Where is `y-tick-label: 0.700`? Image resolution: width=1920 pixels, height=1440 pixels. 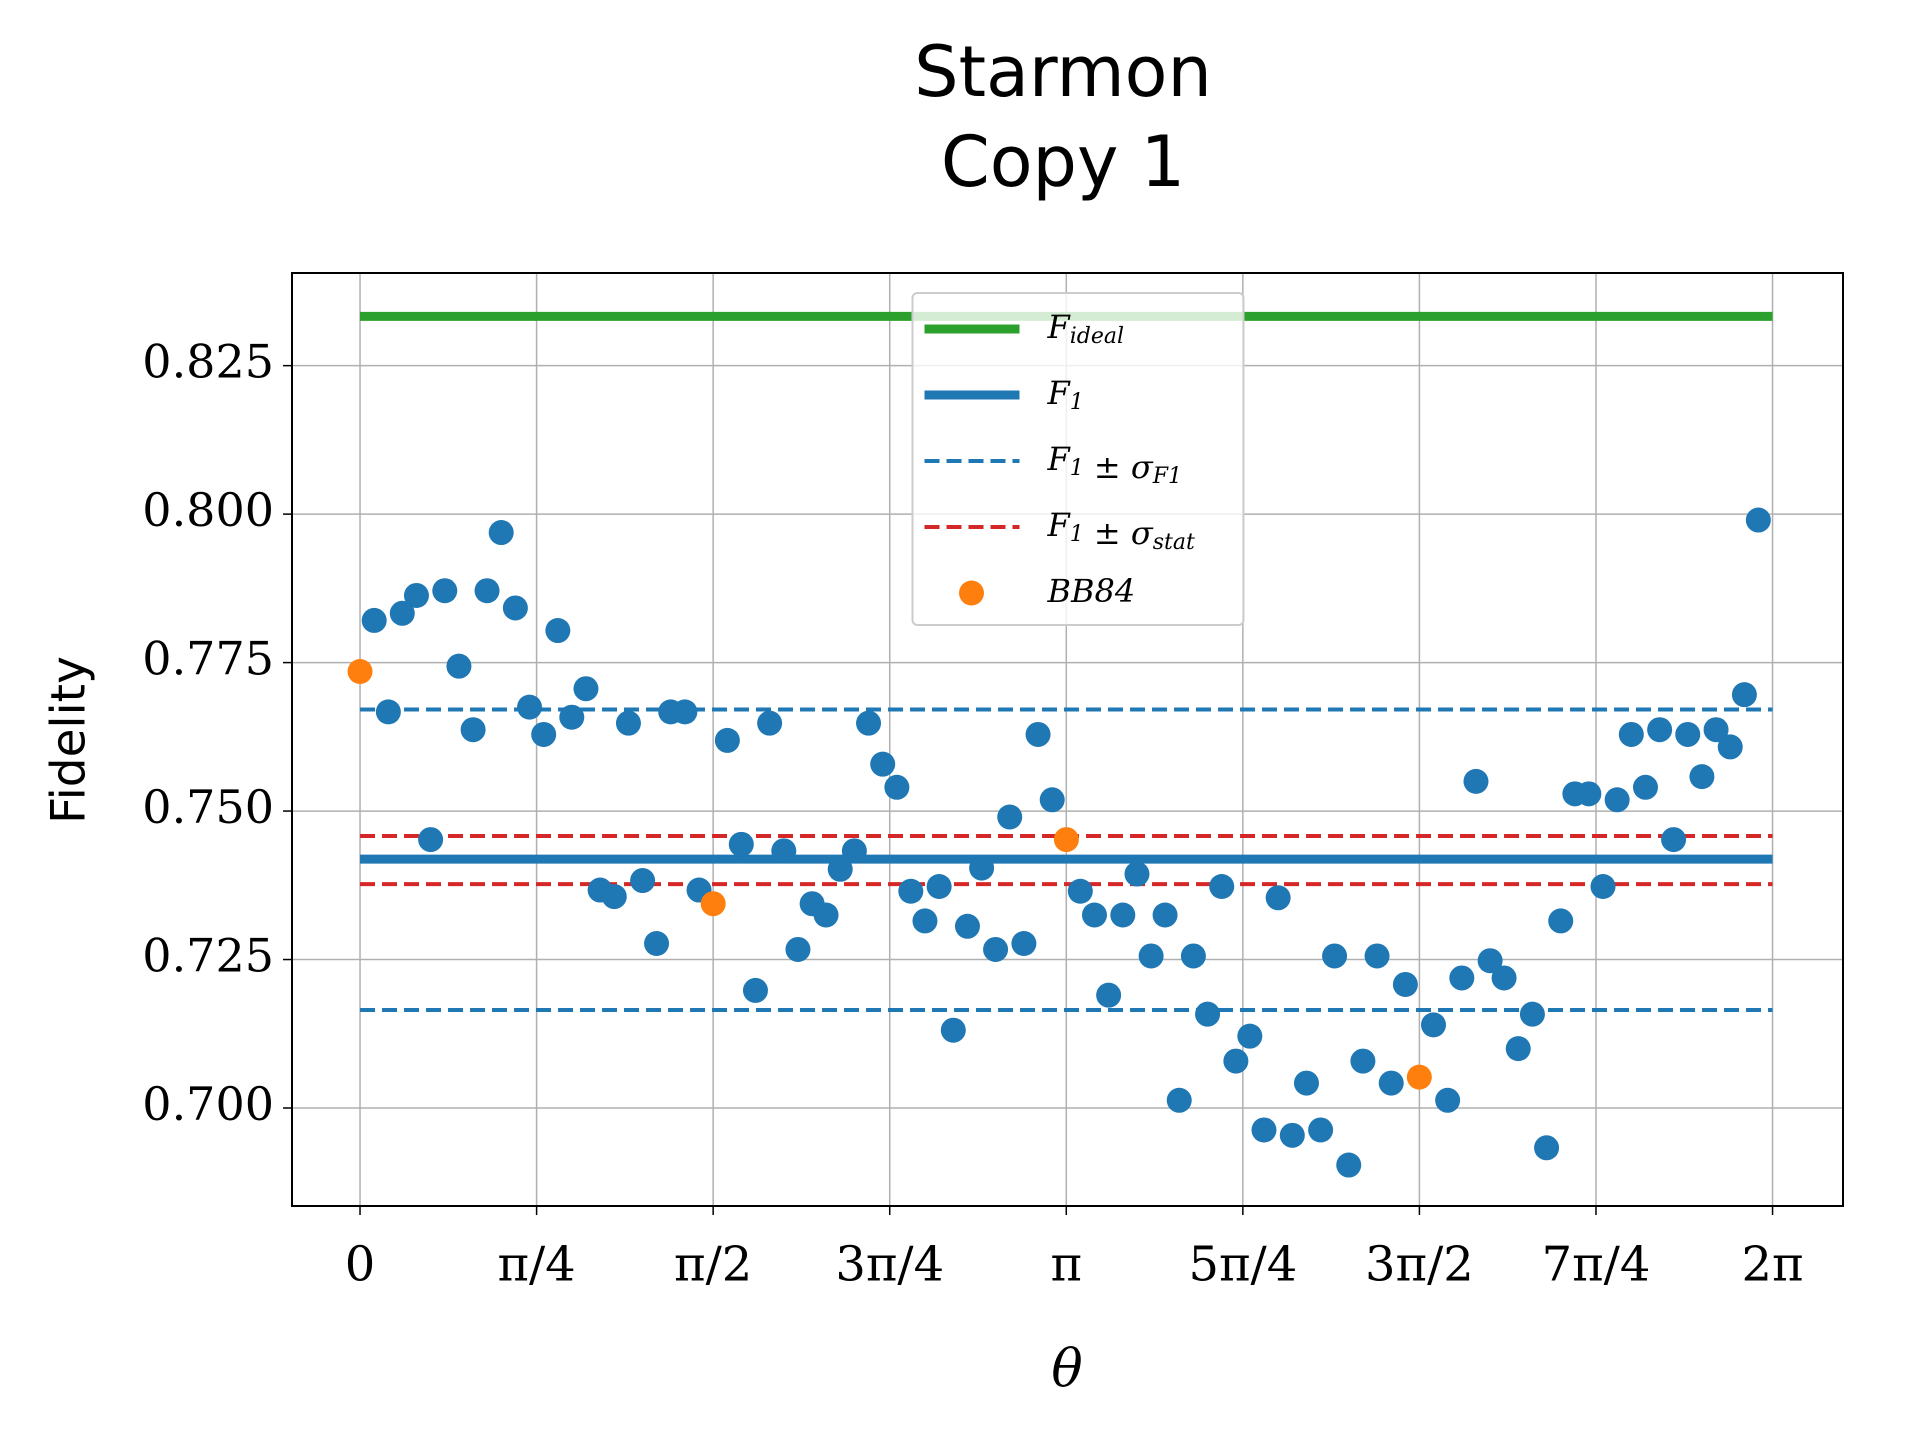 y-tick-label: 0.700 is located at coordinates (208, 1104).